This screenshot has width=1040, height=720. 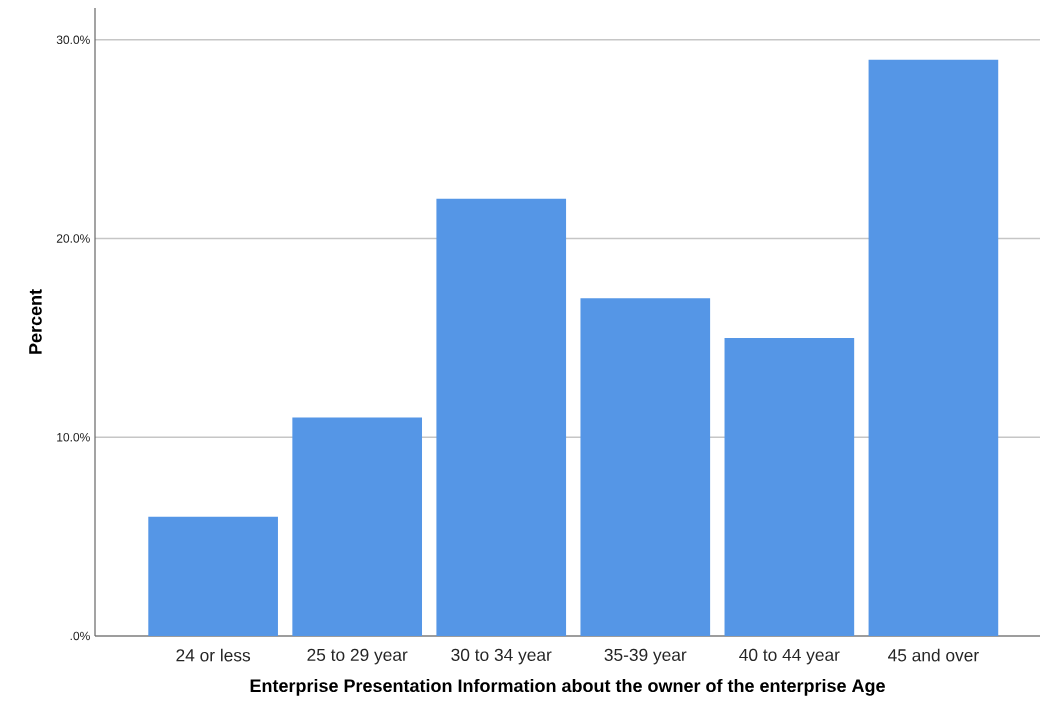 What do you see at coordinates (73, 40) in the screenshot?
I see `y-tick-label: 30.0%` at bounding box center [73, 40].